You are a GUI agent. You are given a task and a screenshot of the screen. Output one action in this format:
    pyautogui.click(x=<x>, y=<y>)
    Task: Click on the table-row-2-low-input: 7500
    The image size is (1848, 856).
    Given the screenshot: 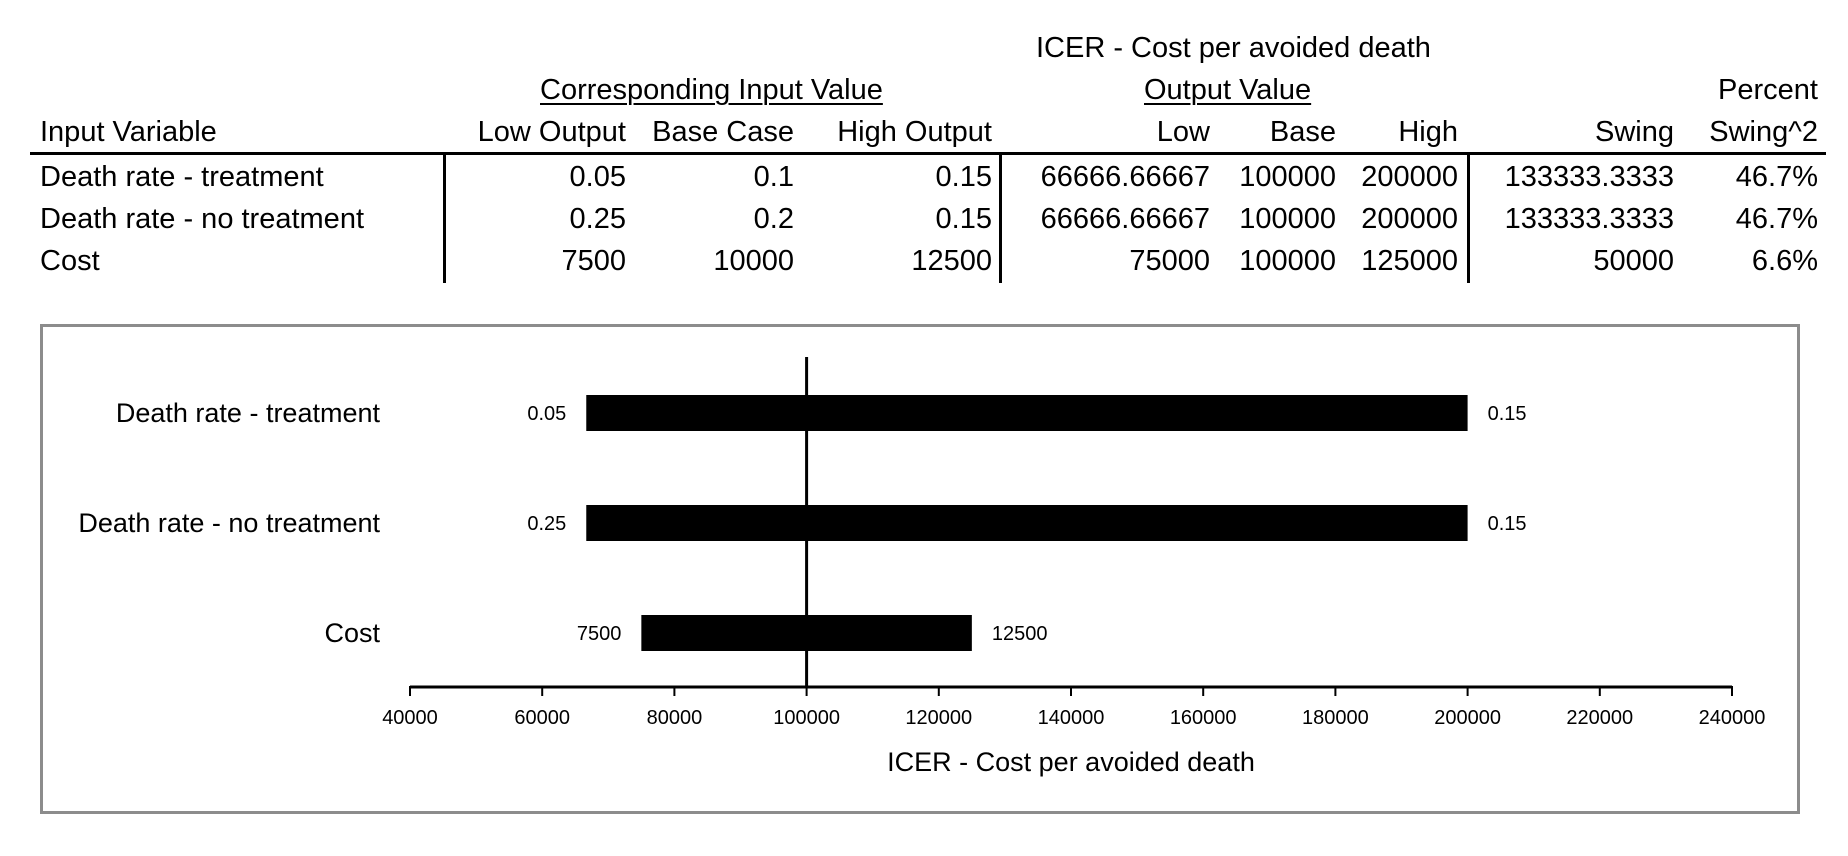 What is the action you would take?
    pyautogui.click(x=593, y=261)
    